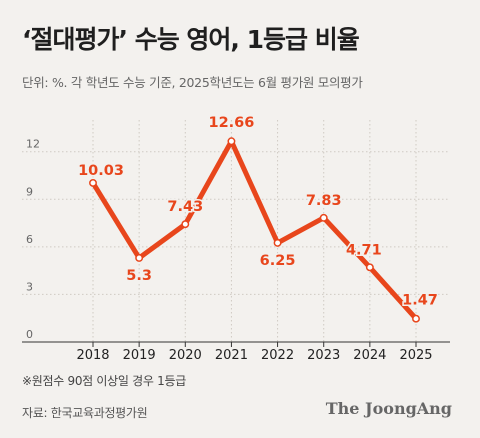 Image resolution: width=480 pixels, height=438 pixels. What do you see at coordinates (388, 408) in the screenshot?
I see `brand-logo: The JoongAng` at bounding box center [388, 408].